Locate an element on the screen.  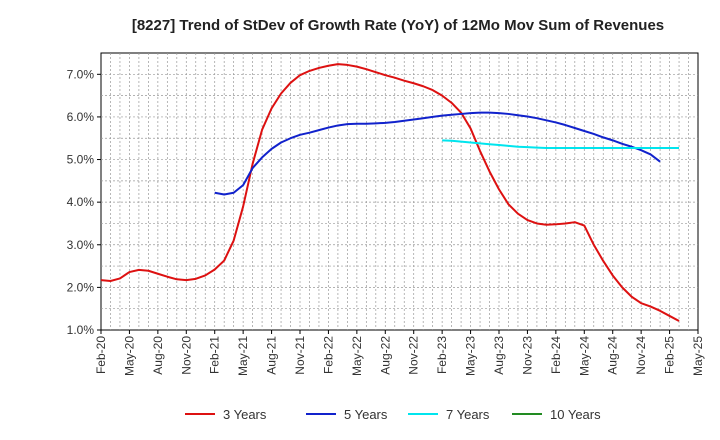
y-tick-label: 3.0% is located at coordinates (81, 245).